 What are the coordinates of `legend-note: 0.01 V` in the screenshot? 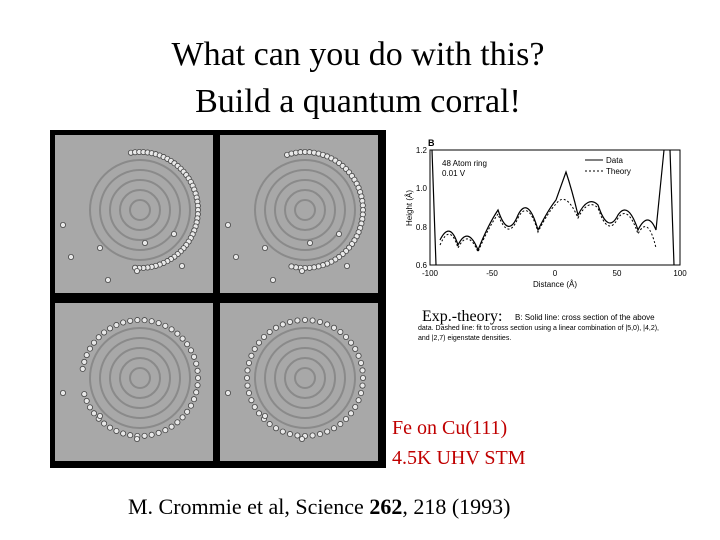 It's located at (454, 173).